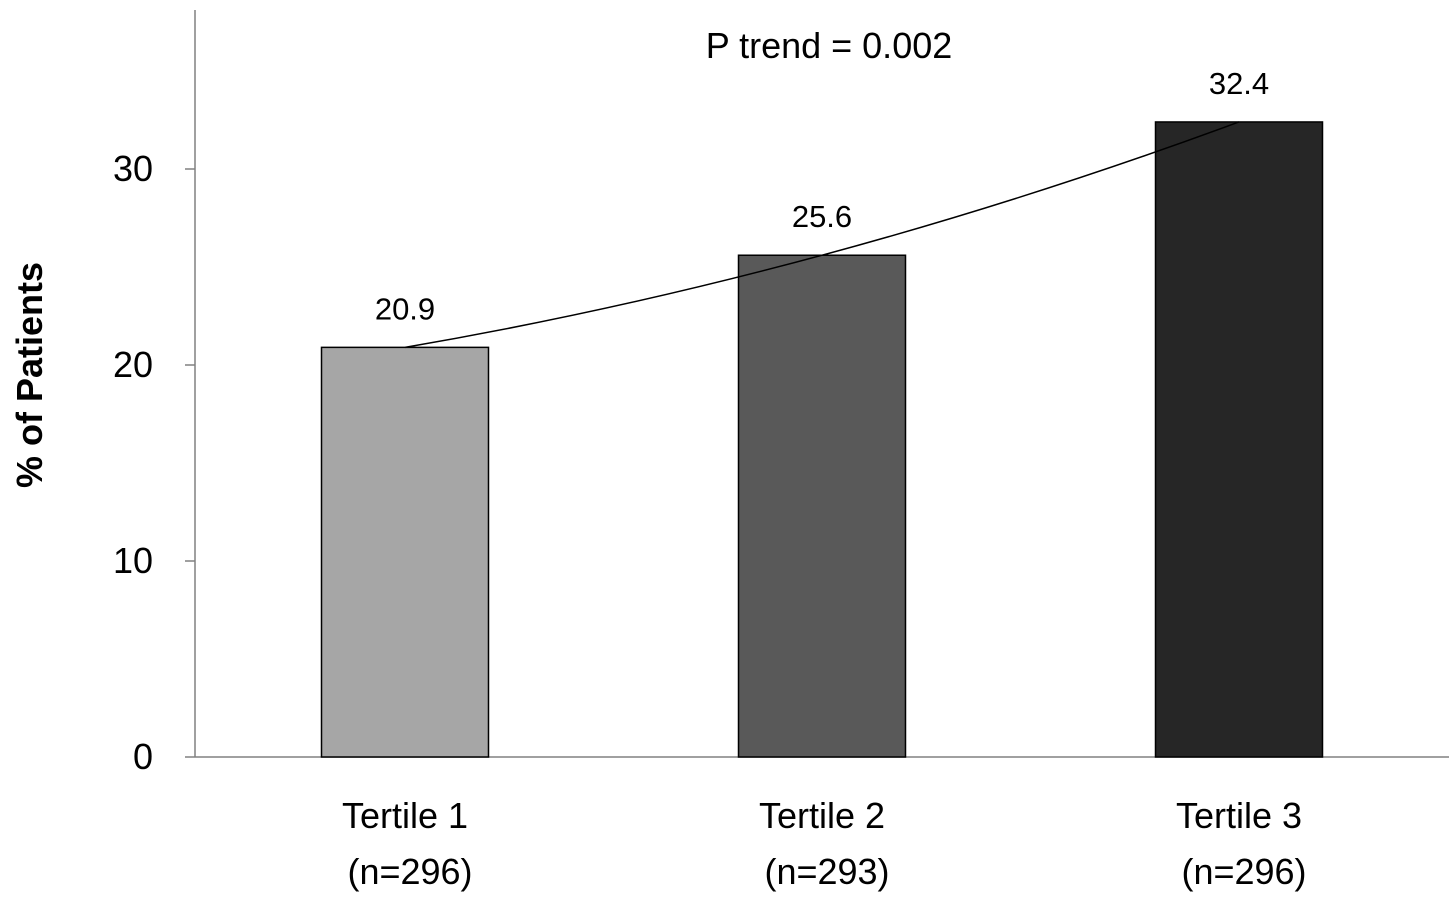  What do you see at coordinates (405, 815) in the screenshot?
I see `x-category-label: Tertile 1` at bounding box center [405, 815].